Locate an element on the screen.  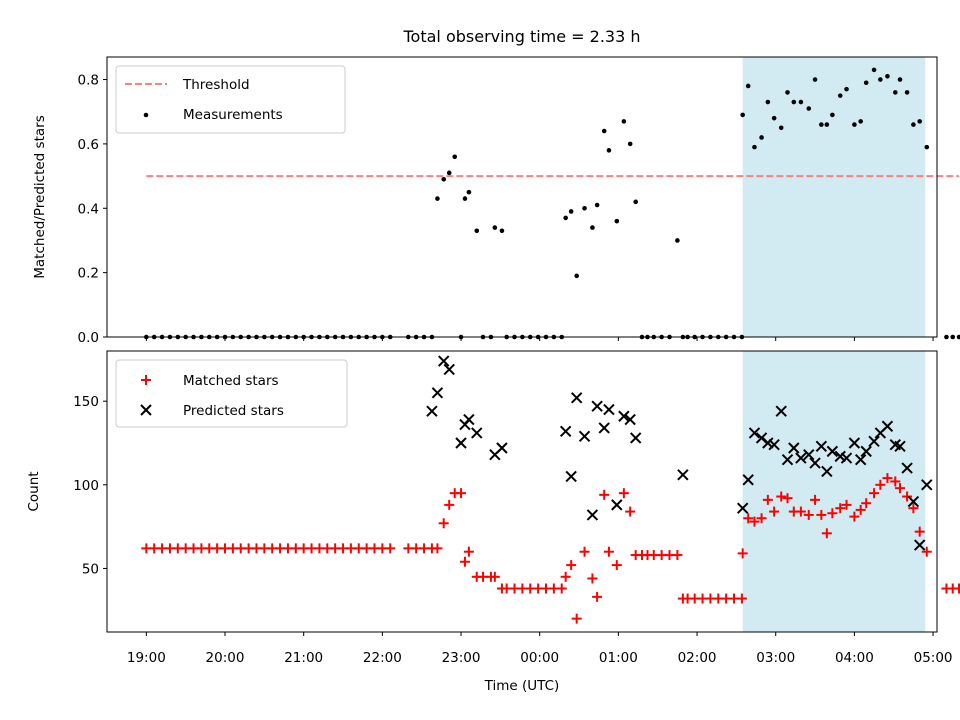
top-x-ticks is located at coordinates (539, 339).